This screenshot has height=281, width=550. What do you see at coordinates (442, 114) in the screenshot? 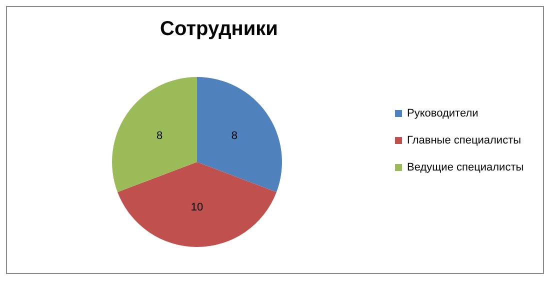
I see `legend-label: Руководители` at bounding box center [442, 114].